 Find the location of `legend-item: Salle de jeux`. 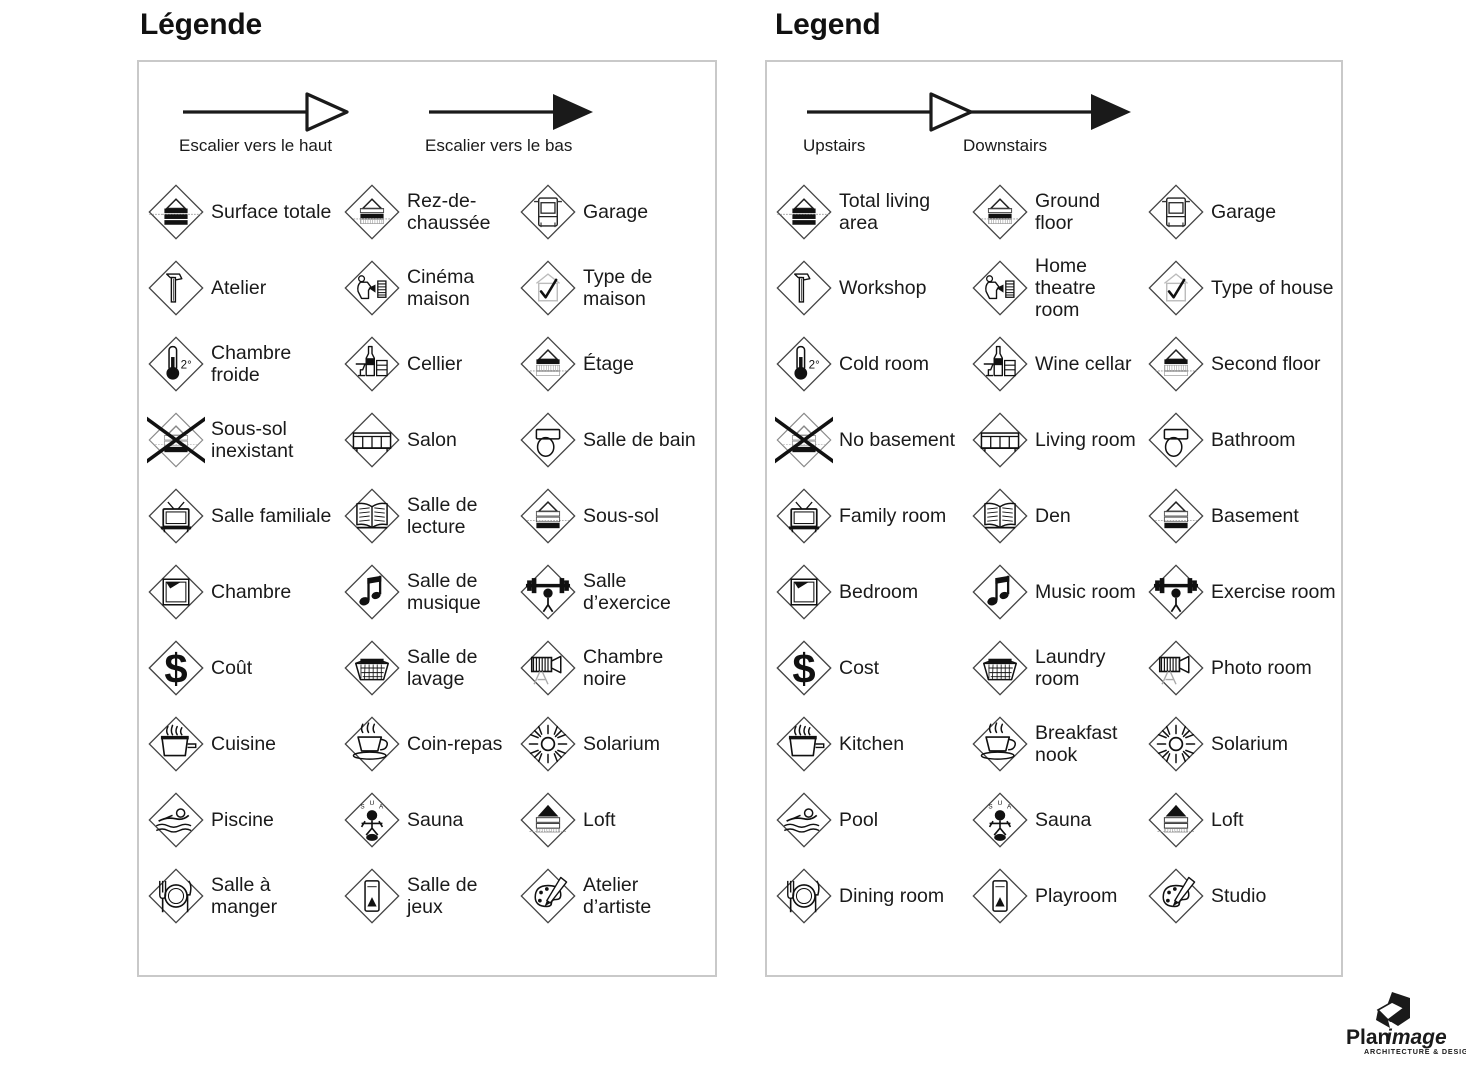

legend-item: Salle de jeux is located at coordinates (423, 896).